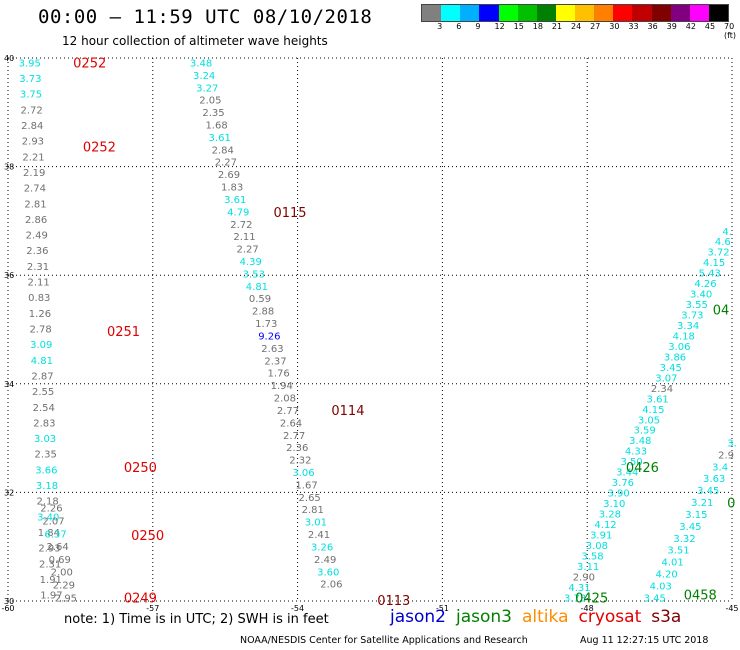 The image size is (740, 650). Describe the element at coordinates (579, 588) in the screenshot. I see `wave-height-value: 4.31` at that location.